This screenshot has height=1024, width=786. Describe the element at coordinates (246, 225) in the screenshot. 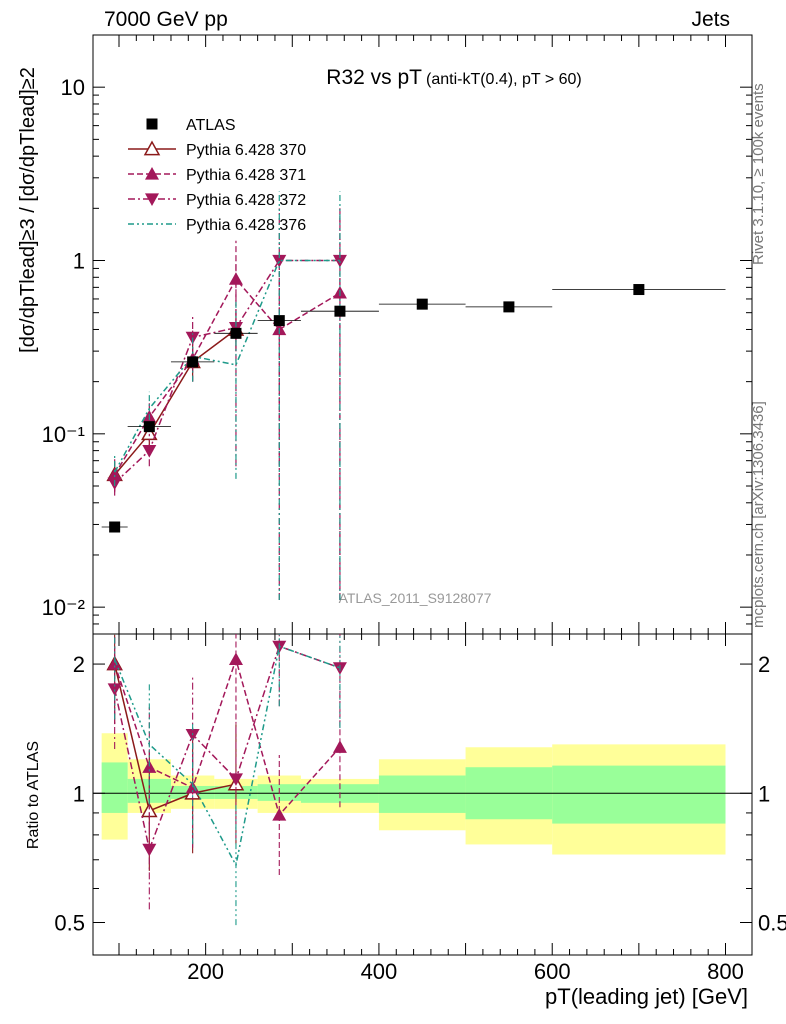

I see `legend-label-py376: Pythia 6.428 376` at that location.